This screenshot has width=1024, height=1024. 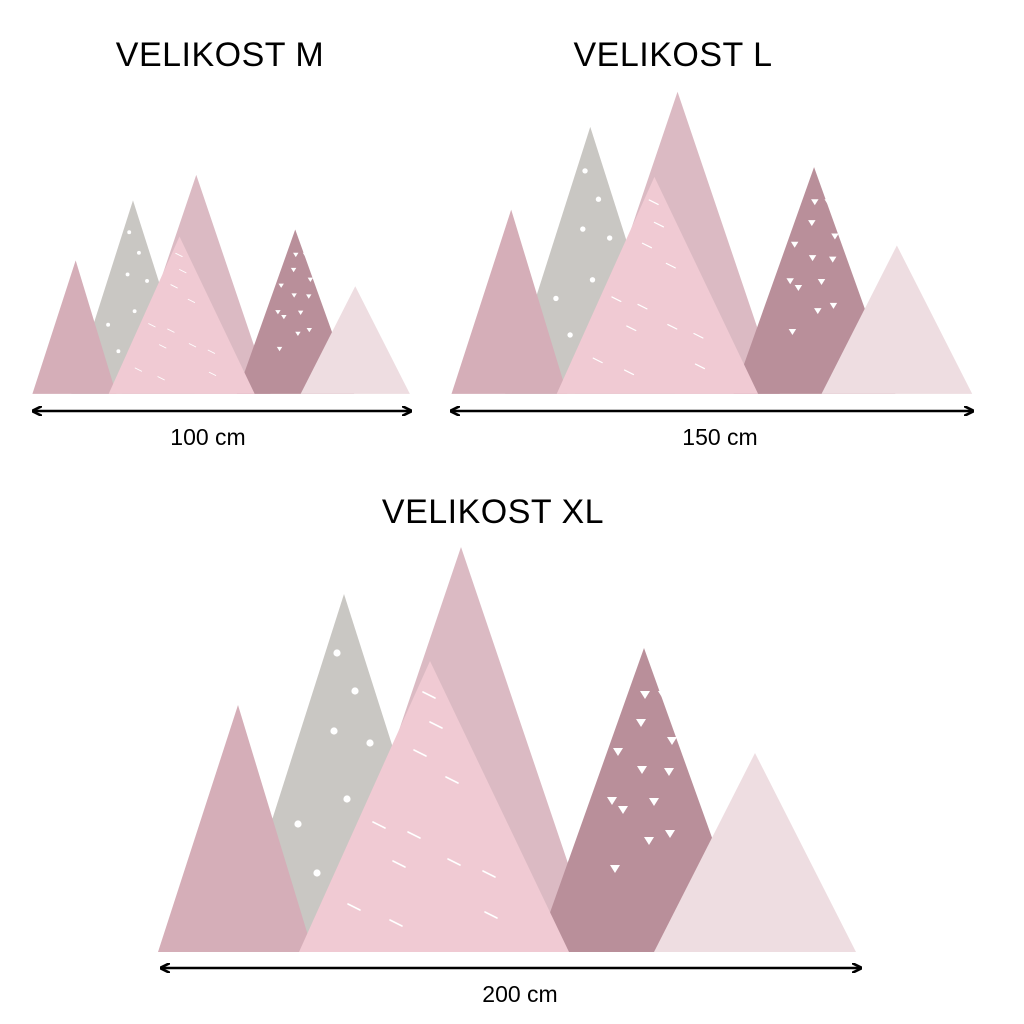 What do you see at coordinates (493, 512) in the screenshot?
I see `title-size-xl: VELIKOST XL` at bounding box center [493, 512].